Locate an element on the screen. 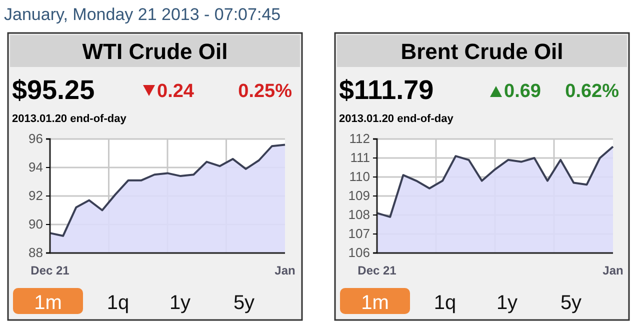 This screenshot has width=640, height=324. text: 0.62% is located at coordinates (592, 91).